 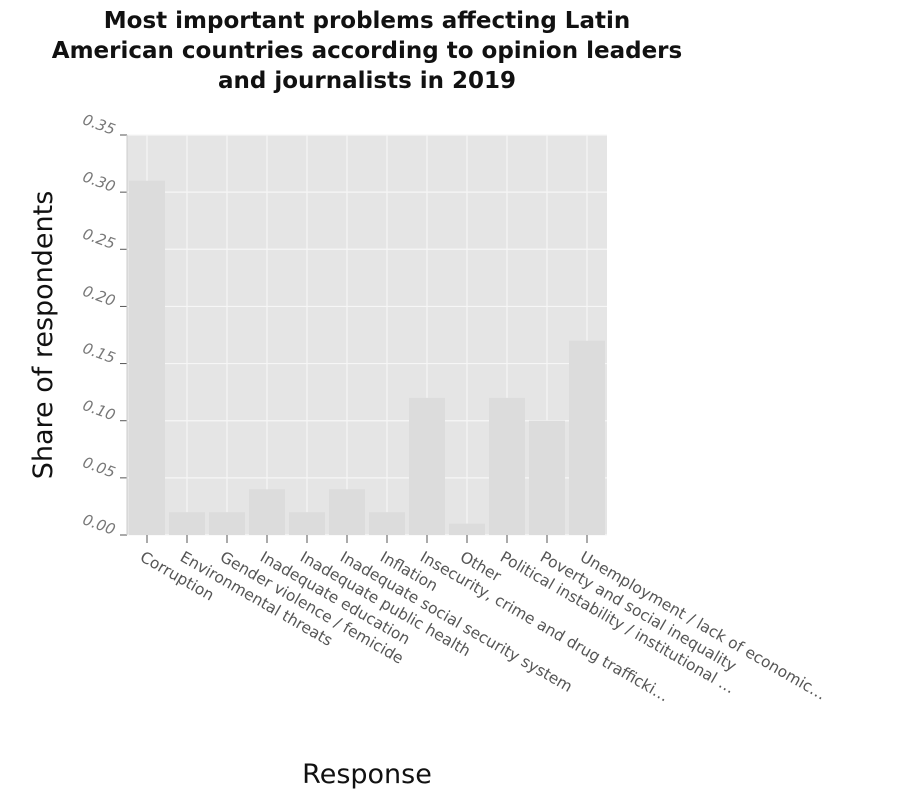 I want to click on y-tick-label: 0.05, so click(x=99, y=467).